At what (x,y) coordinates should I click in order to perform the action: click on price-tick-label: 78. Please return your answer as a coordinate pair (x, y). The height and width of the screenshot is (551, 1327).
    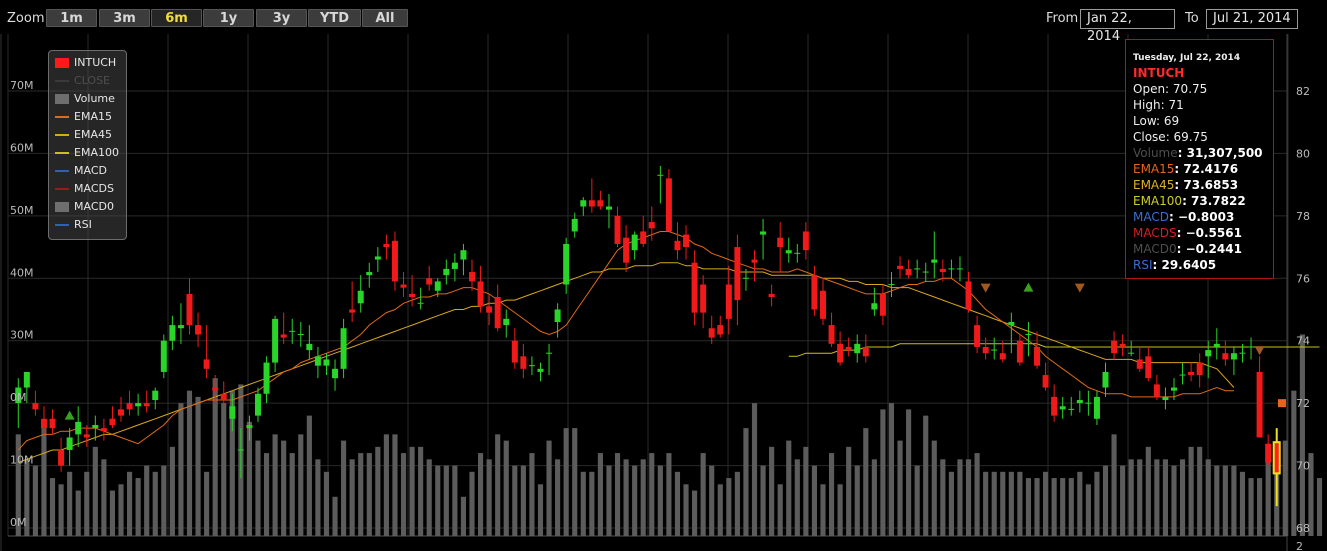
    Looking at the image, I should click on (1303, 216).